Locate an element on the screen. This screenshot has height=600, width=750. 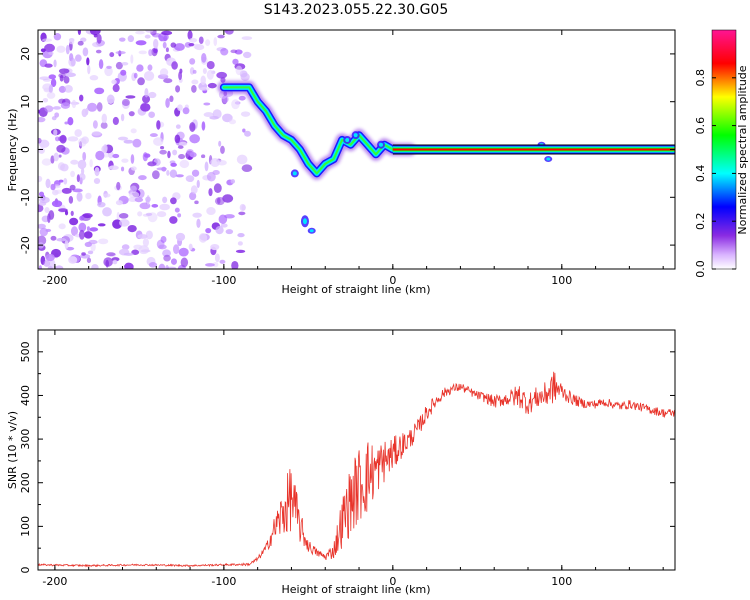
top-y-tick-label: -20 is located at coordinates (25, 245).